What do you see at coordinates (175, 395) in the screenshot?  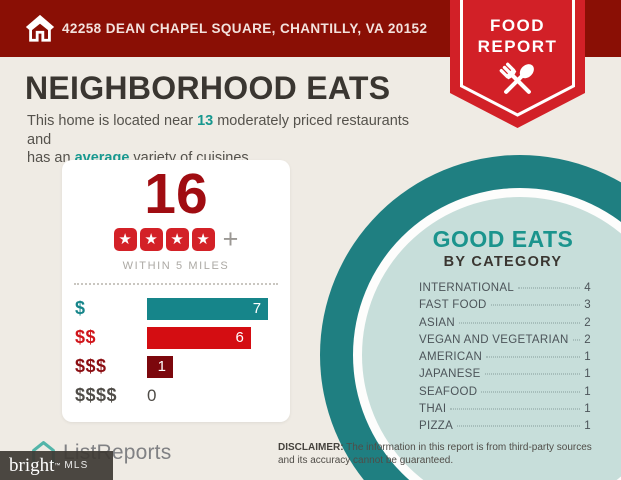 I see `price-row: $$$$ 0` at bounding box center [175, 395].